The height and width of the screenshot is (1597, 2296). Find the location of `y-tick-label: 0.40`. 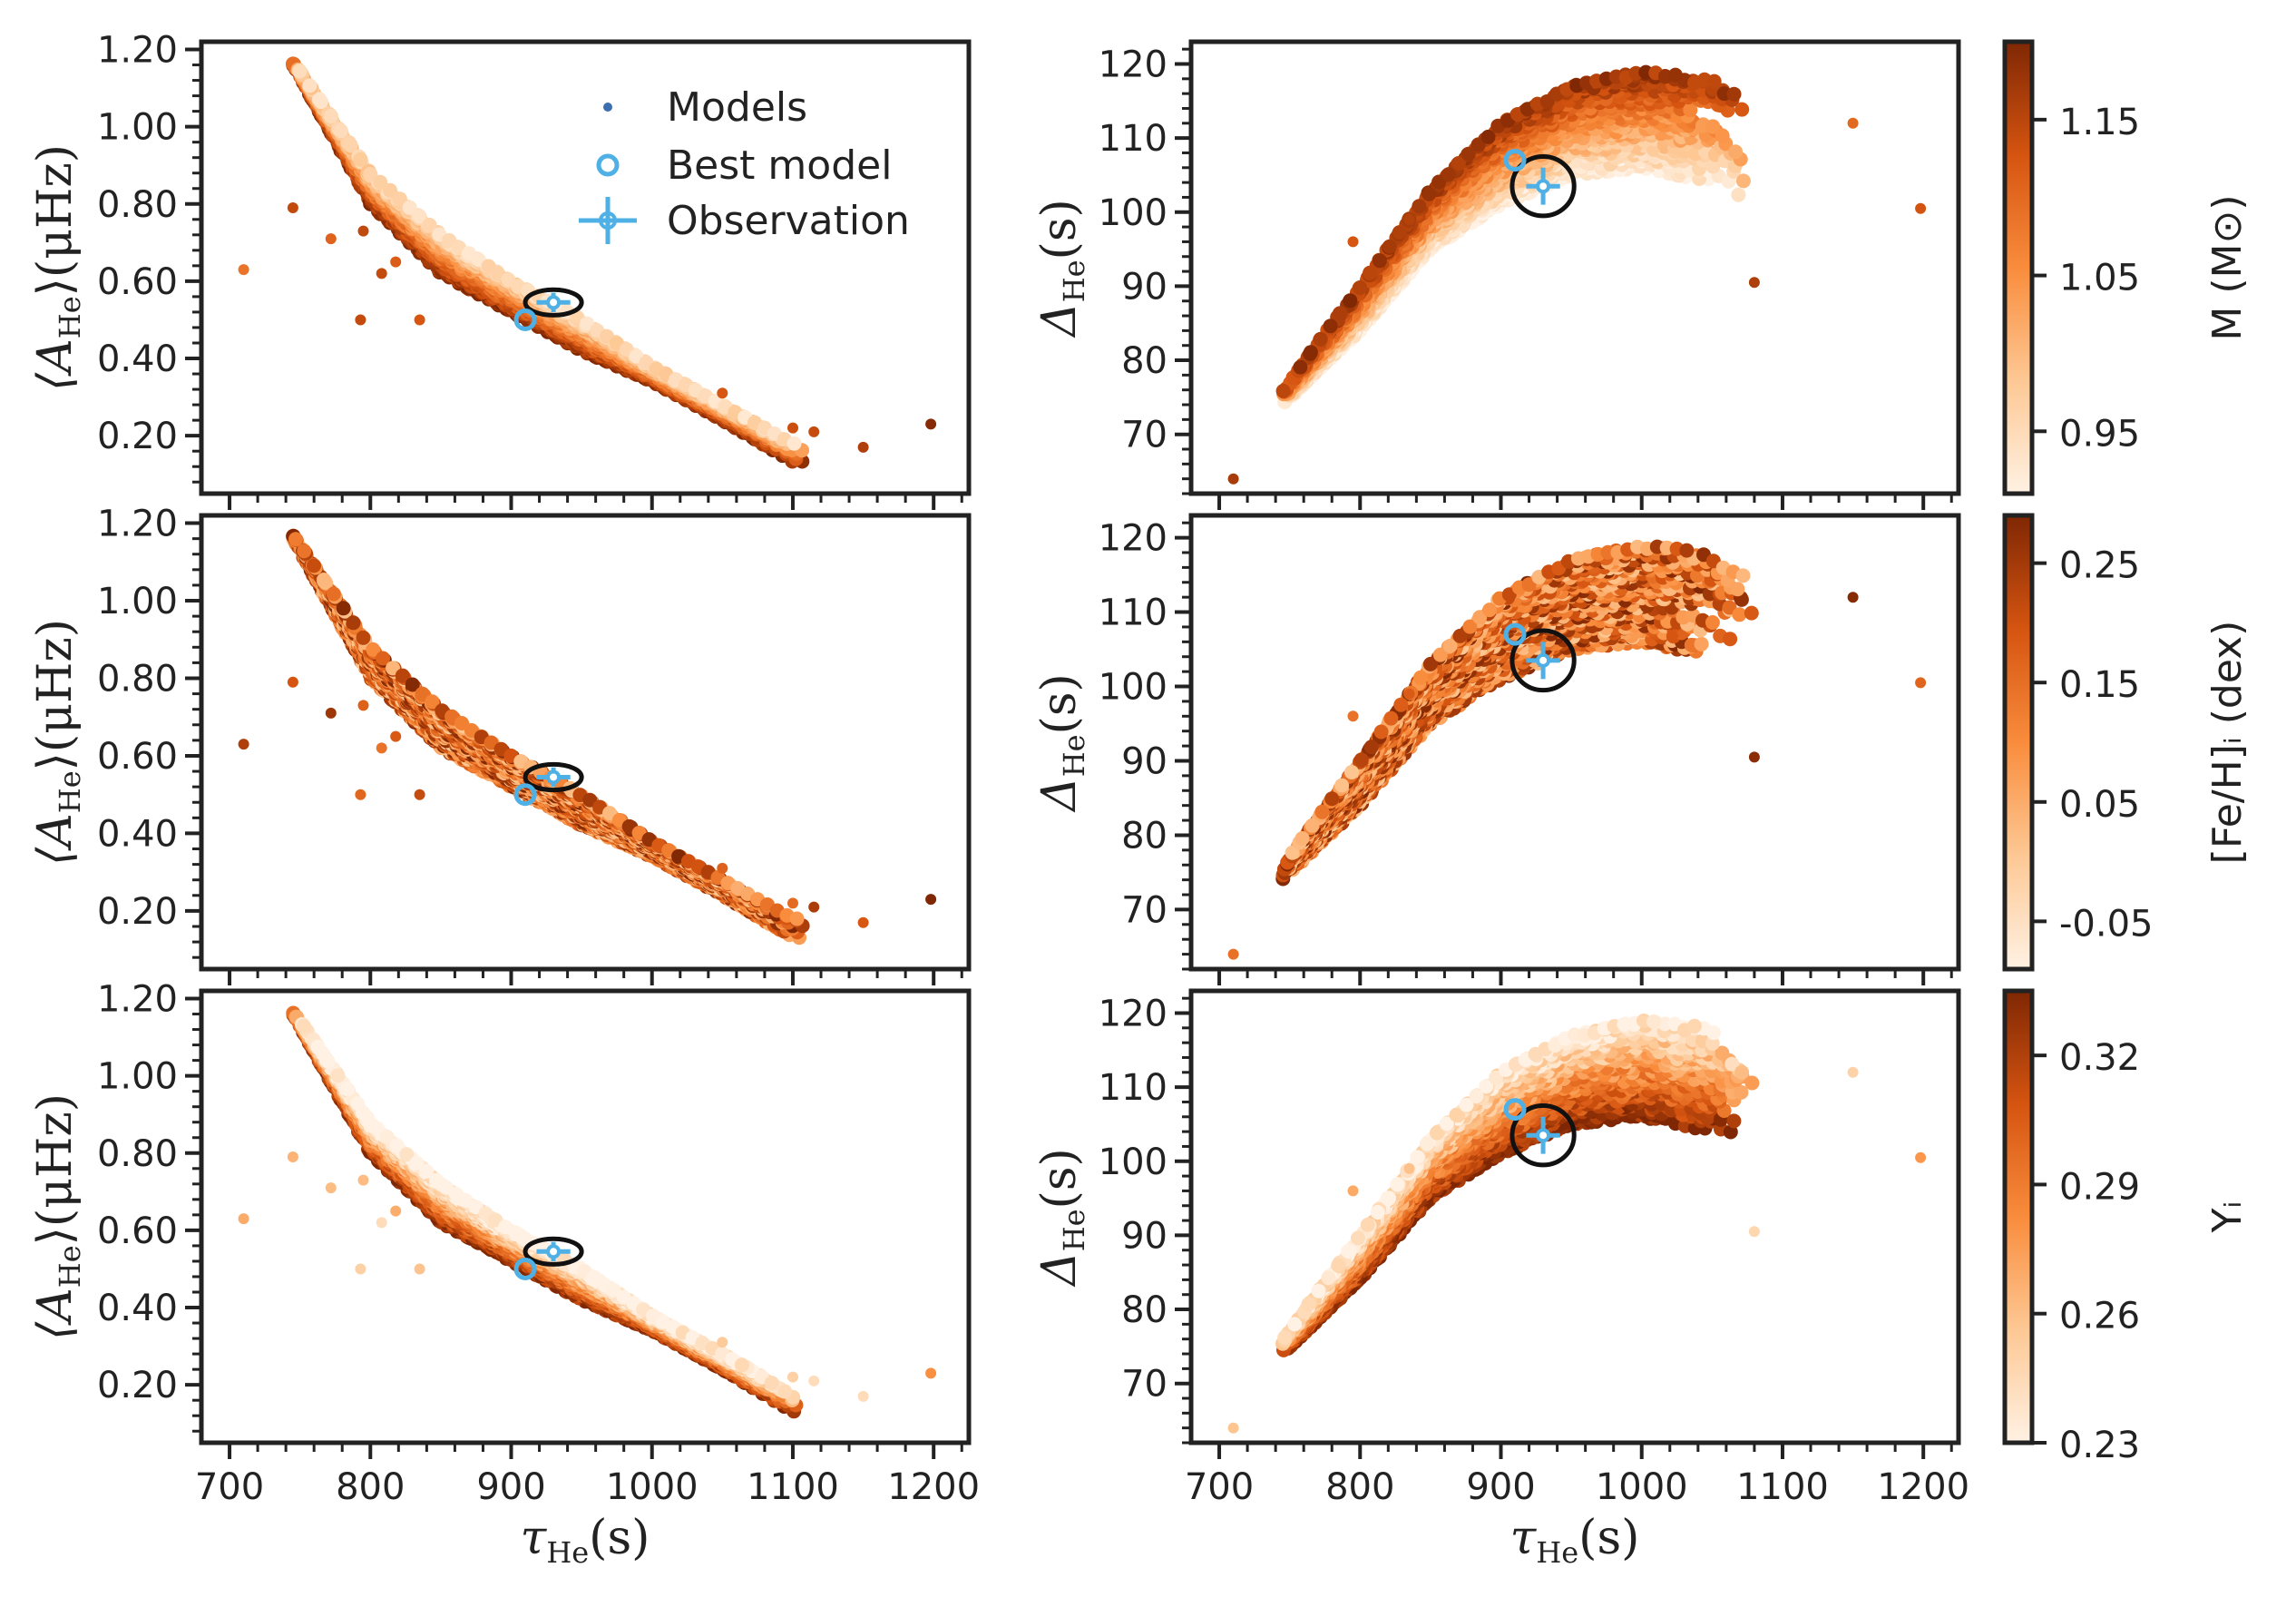

y-tick-label: 0.40 is located at coordinates (137, 359).